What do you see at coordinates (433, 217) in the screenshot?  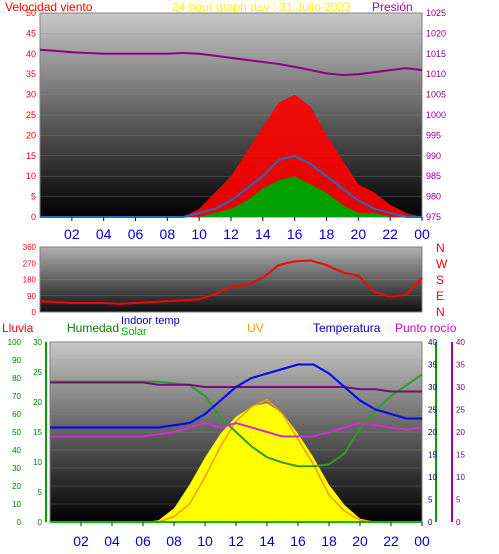 I see `pressure-y-tick: 975` at bounding box center [433, 217].